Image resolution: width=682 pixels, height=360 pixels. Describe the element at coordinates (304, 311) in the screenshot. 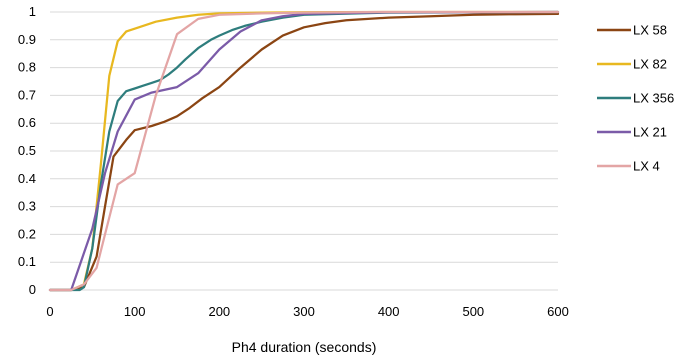

I see `x-tick-label: 300` at that location.